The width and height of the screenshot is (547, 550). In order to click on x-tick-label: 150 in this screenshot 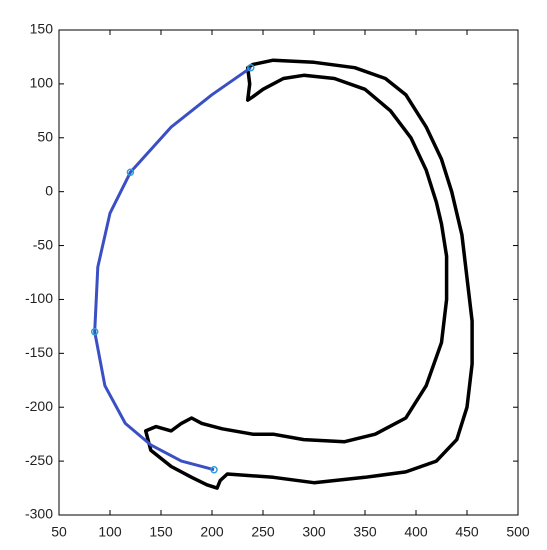, I will do `click(161, 532)`.